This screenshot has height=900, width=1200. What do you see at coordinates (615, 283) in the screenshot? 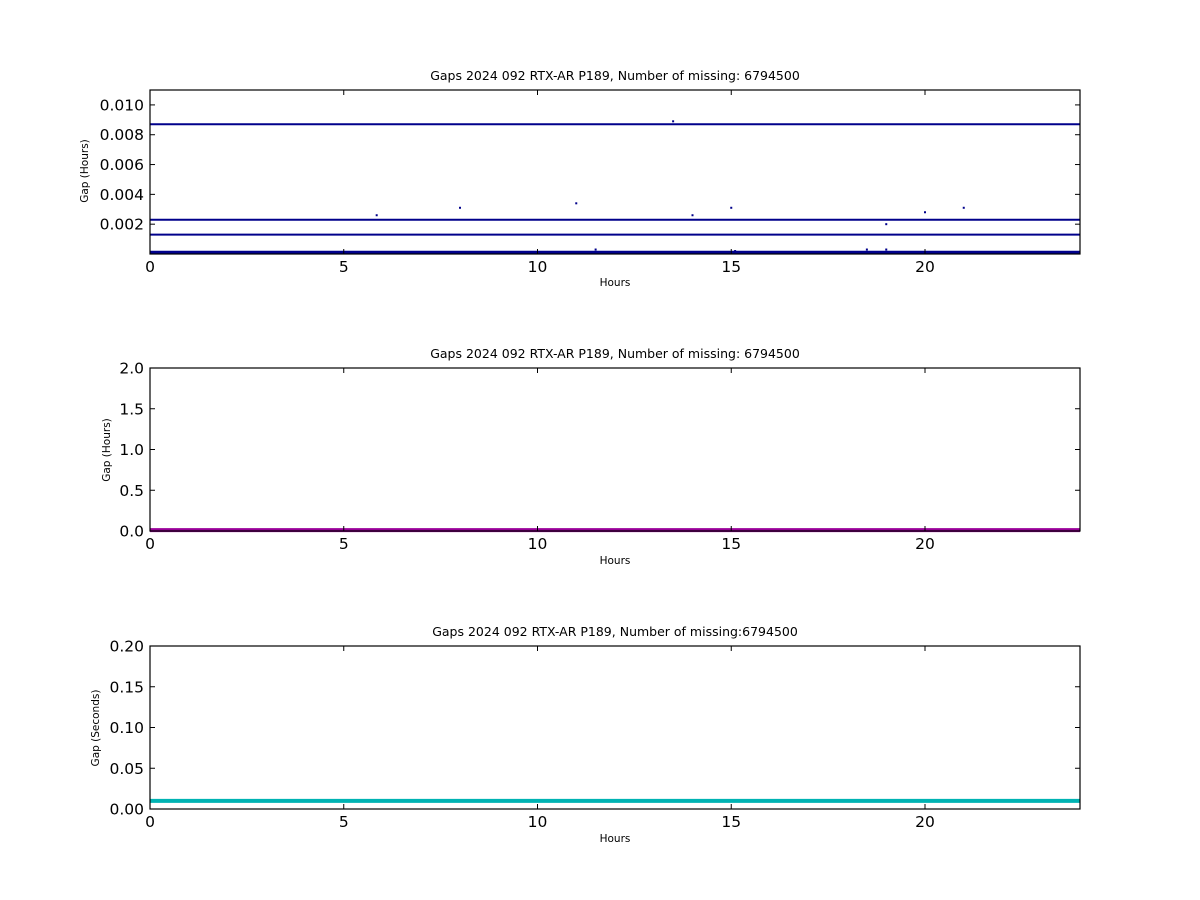
I see `panel-1-xlabel: Hours` at bounding box center [615, 283].